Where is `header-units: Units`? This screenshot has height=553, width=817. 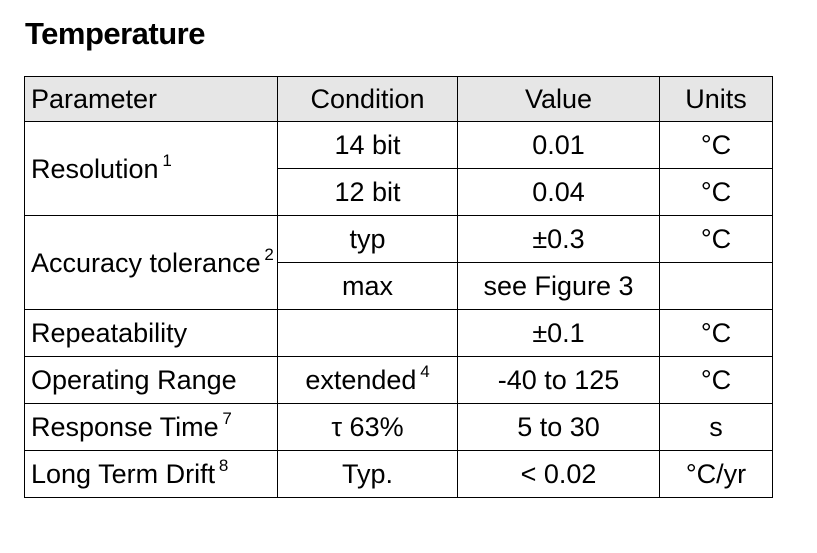 header-units: Units is located at coordinates (716, 99).